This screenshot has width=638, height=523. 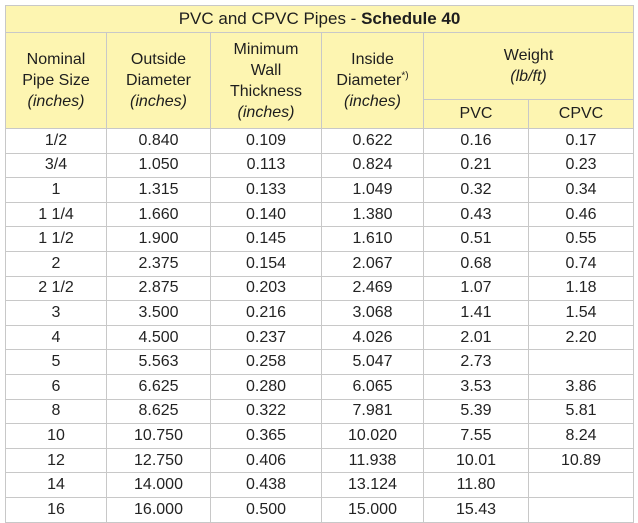 I want to click on cell-weight-cpvc: 1.54, so click(x=581, y=313).